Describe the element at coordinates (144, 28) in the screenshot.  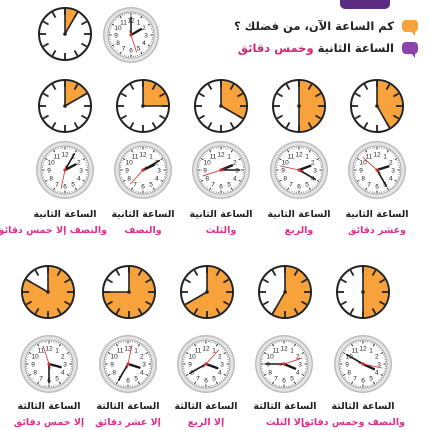
I see `clock-numeral: 2` at that location.